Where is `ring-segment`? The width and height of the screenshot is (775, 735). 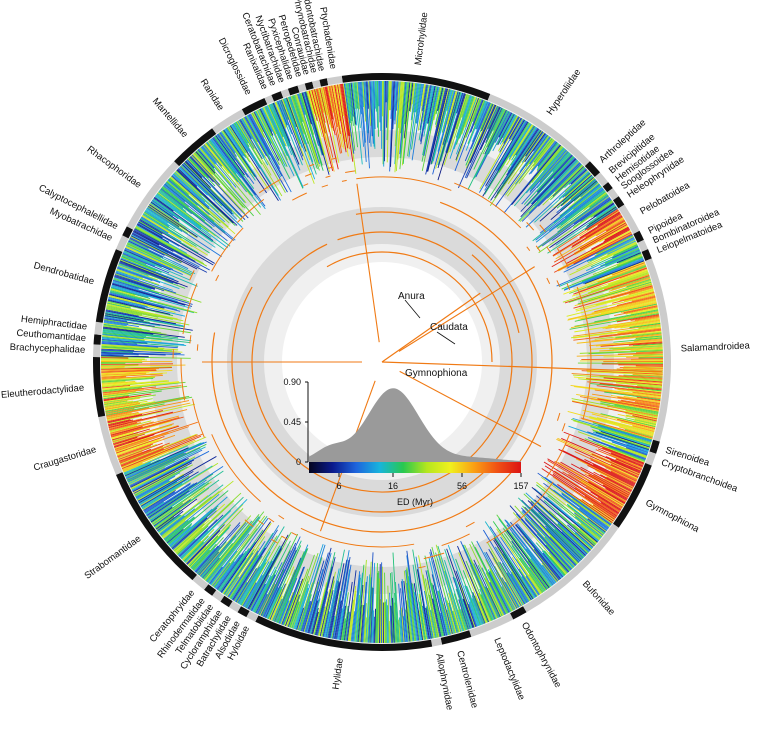 ring-segment is located at coordinates (302, 88).